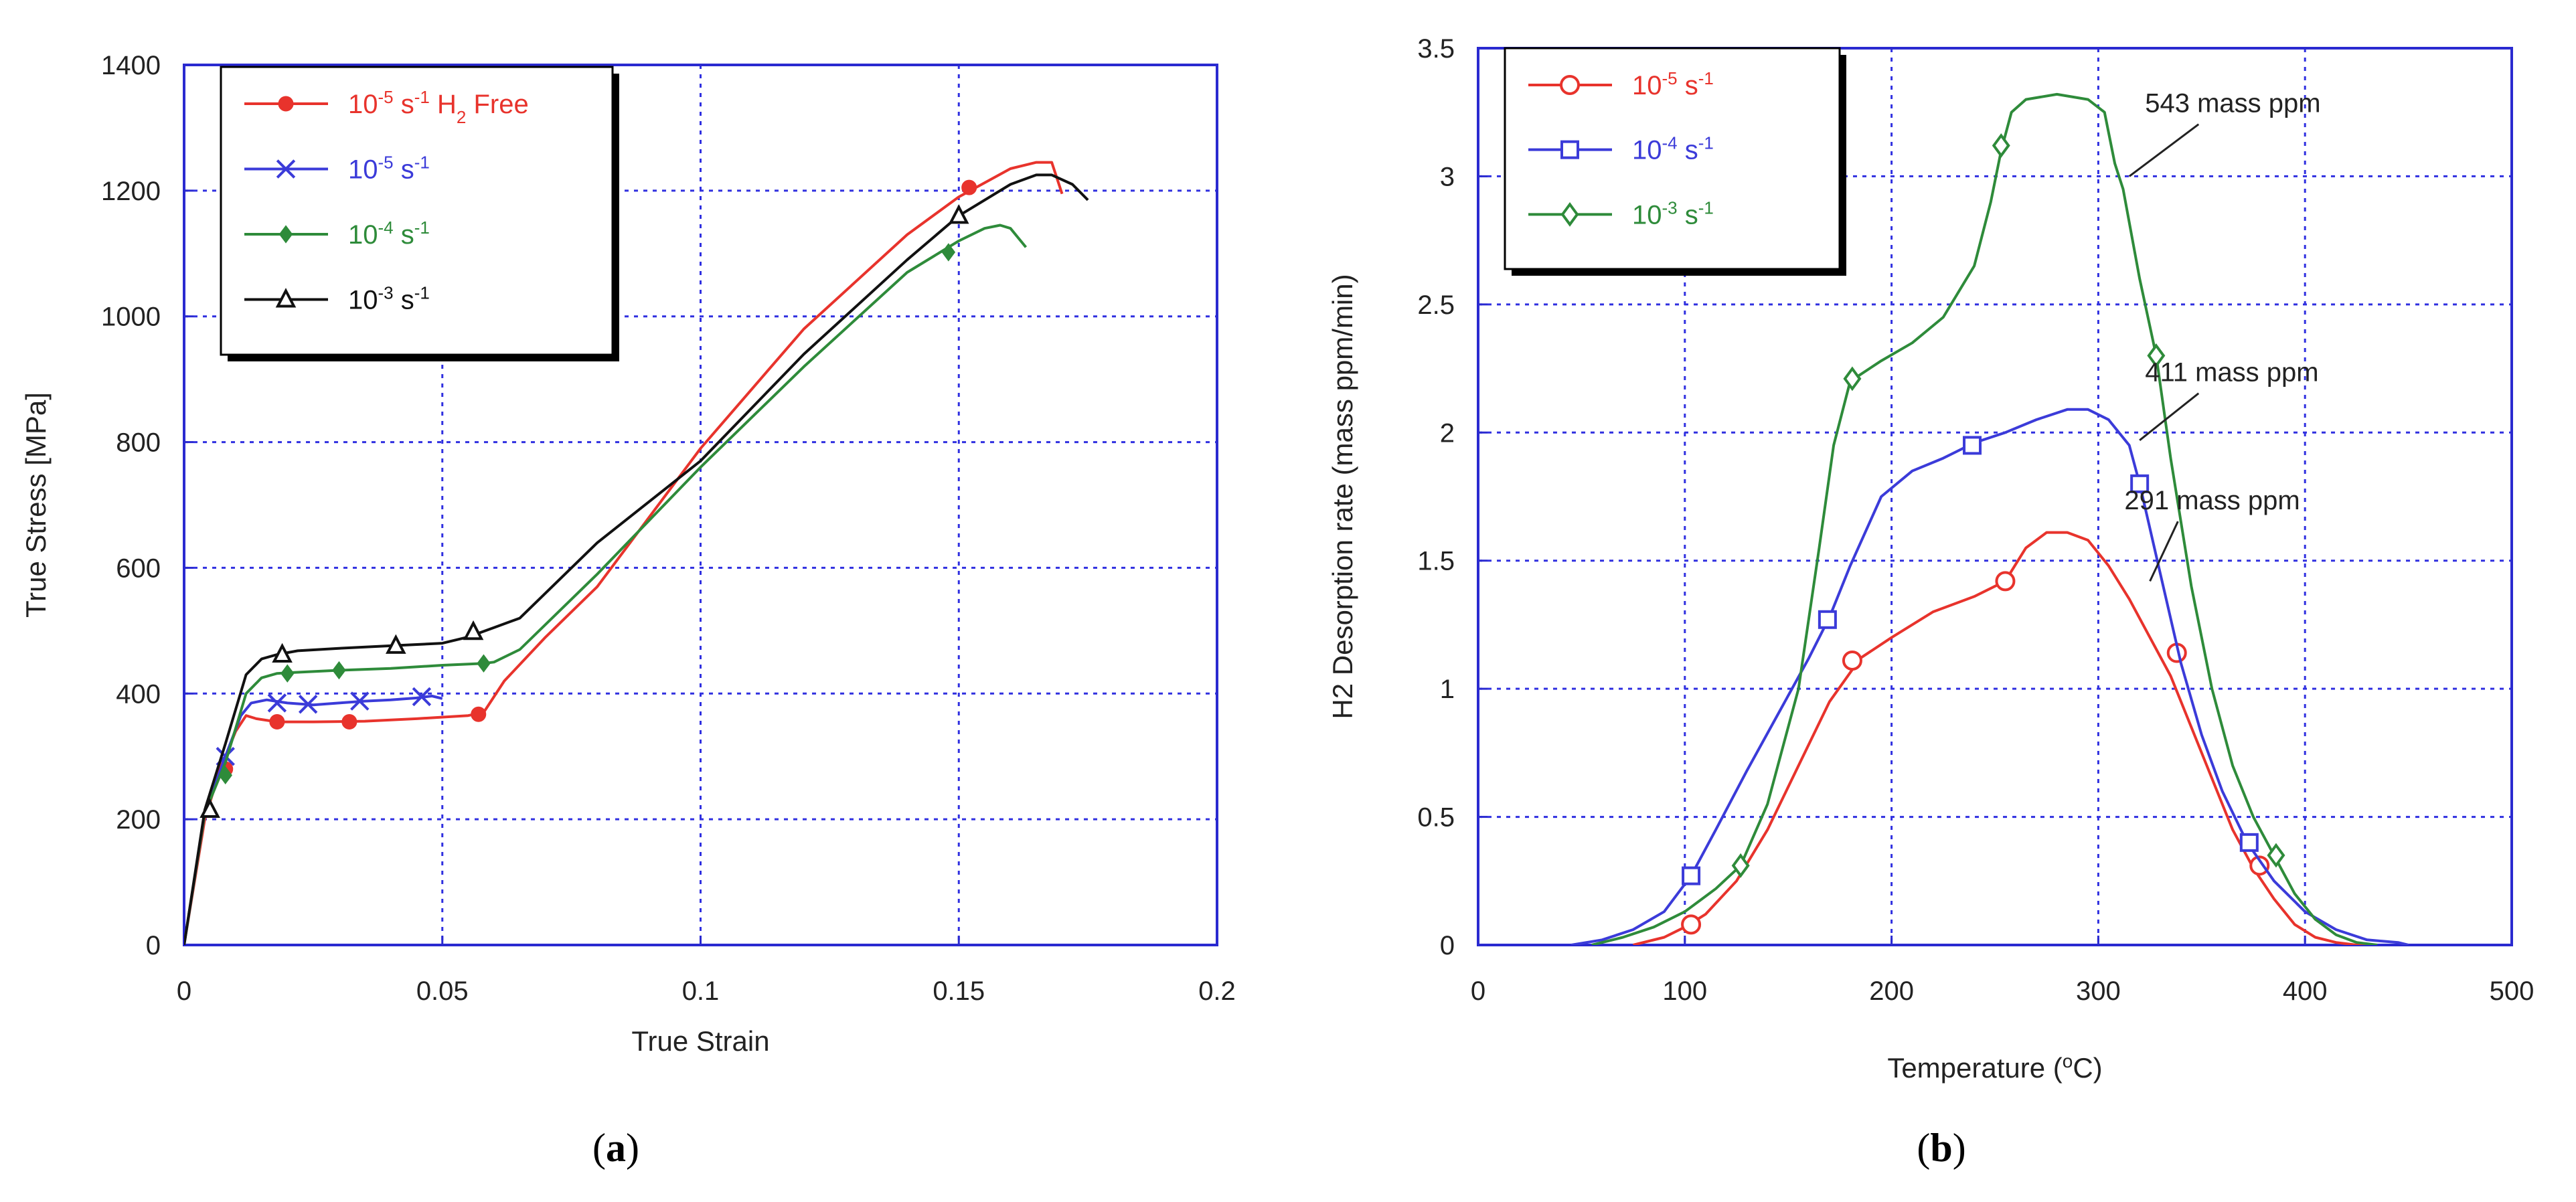 This screenshot has height=1202, width=2576. I want to click on y-tick-label: 2, so click(1448, 433).